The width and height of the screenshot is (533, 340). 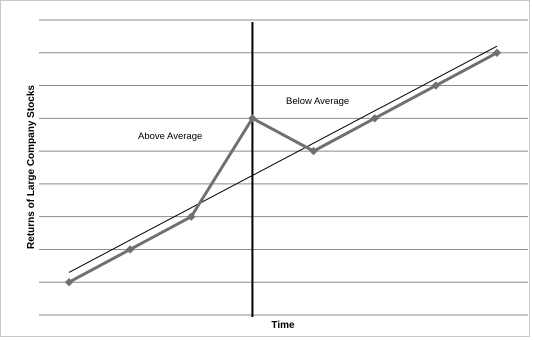 What do you see at coordinates (31, 167) in the screenshot?
I see `y-axis-label: Returns of Large Company Stocks` at bounding box center [31, 167].